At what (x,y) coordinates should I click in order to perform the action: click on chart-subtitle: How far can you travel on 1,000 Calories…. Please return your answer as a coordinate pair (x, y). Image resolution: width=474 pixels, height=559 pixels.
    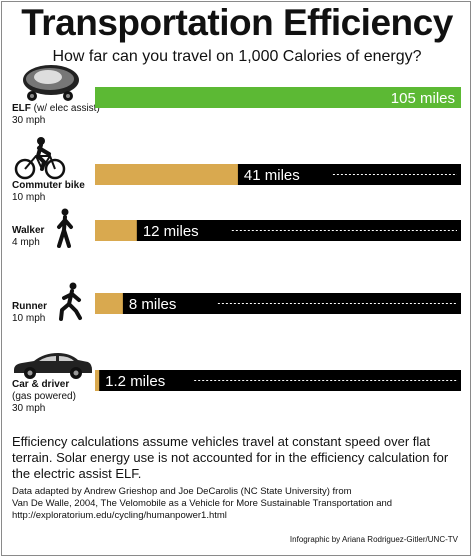
    Looking at the image, I should click on (237, 56).